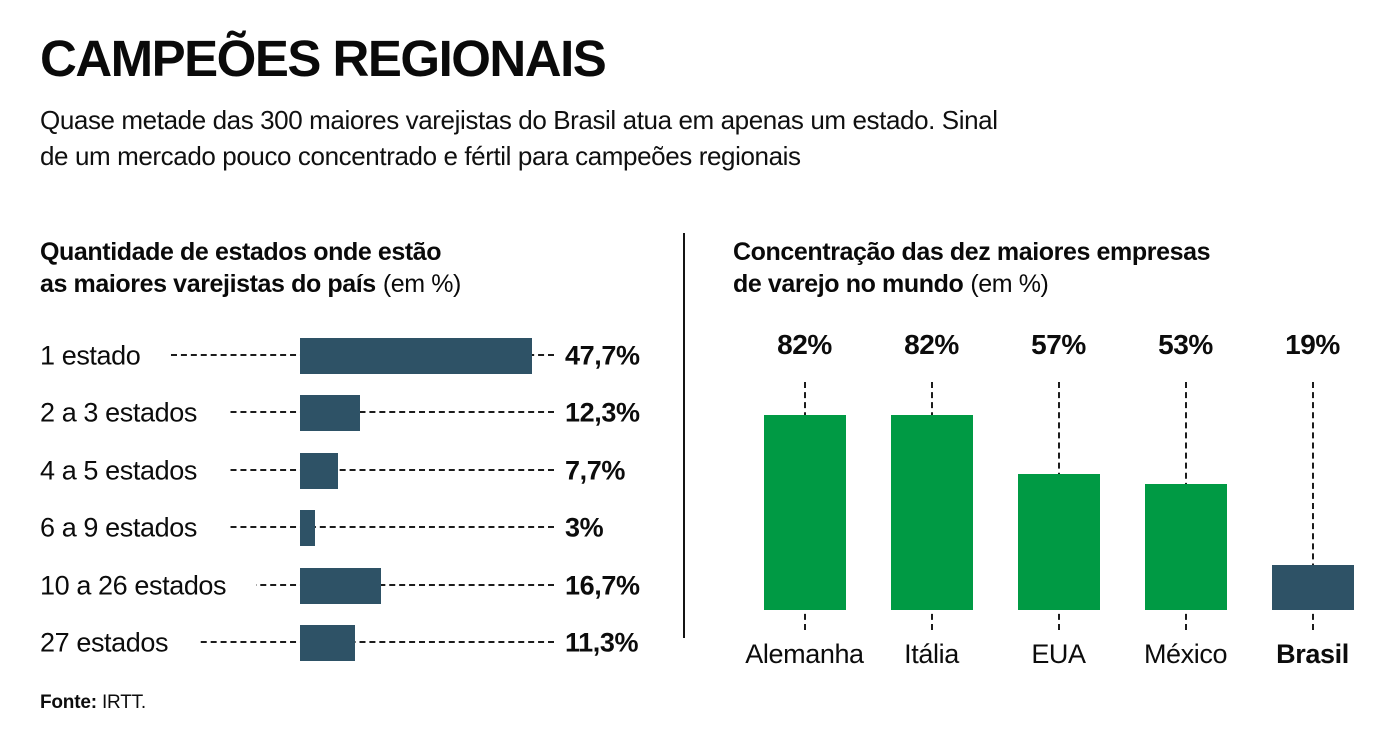 The height and width of the screenshot is (752, 1380). I want to click on source-value: IRTT., so click(123, 702).